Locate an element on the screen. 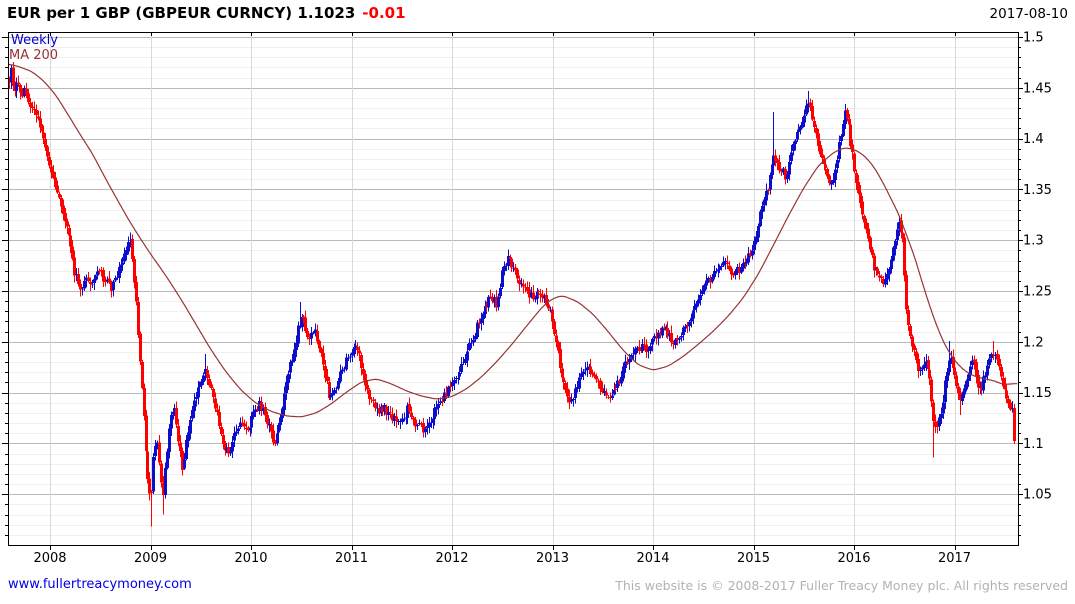 Image resolution: width=1075 pixels, height=604 pixels. legend-timeframe-label: Weekly is located at coordinates (34, 40).